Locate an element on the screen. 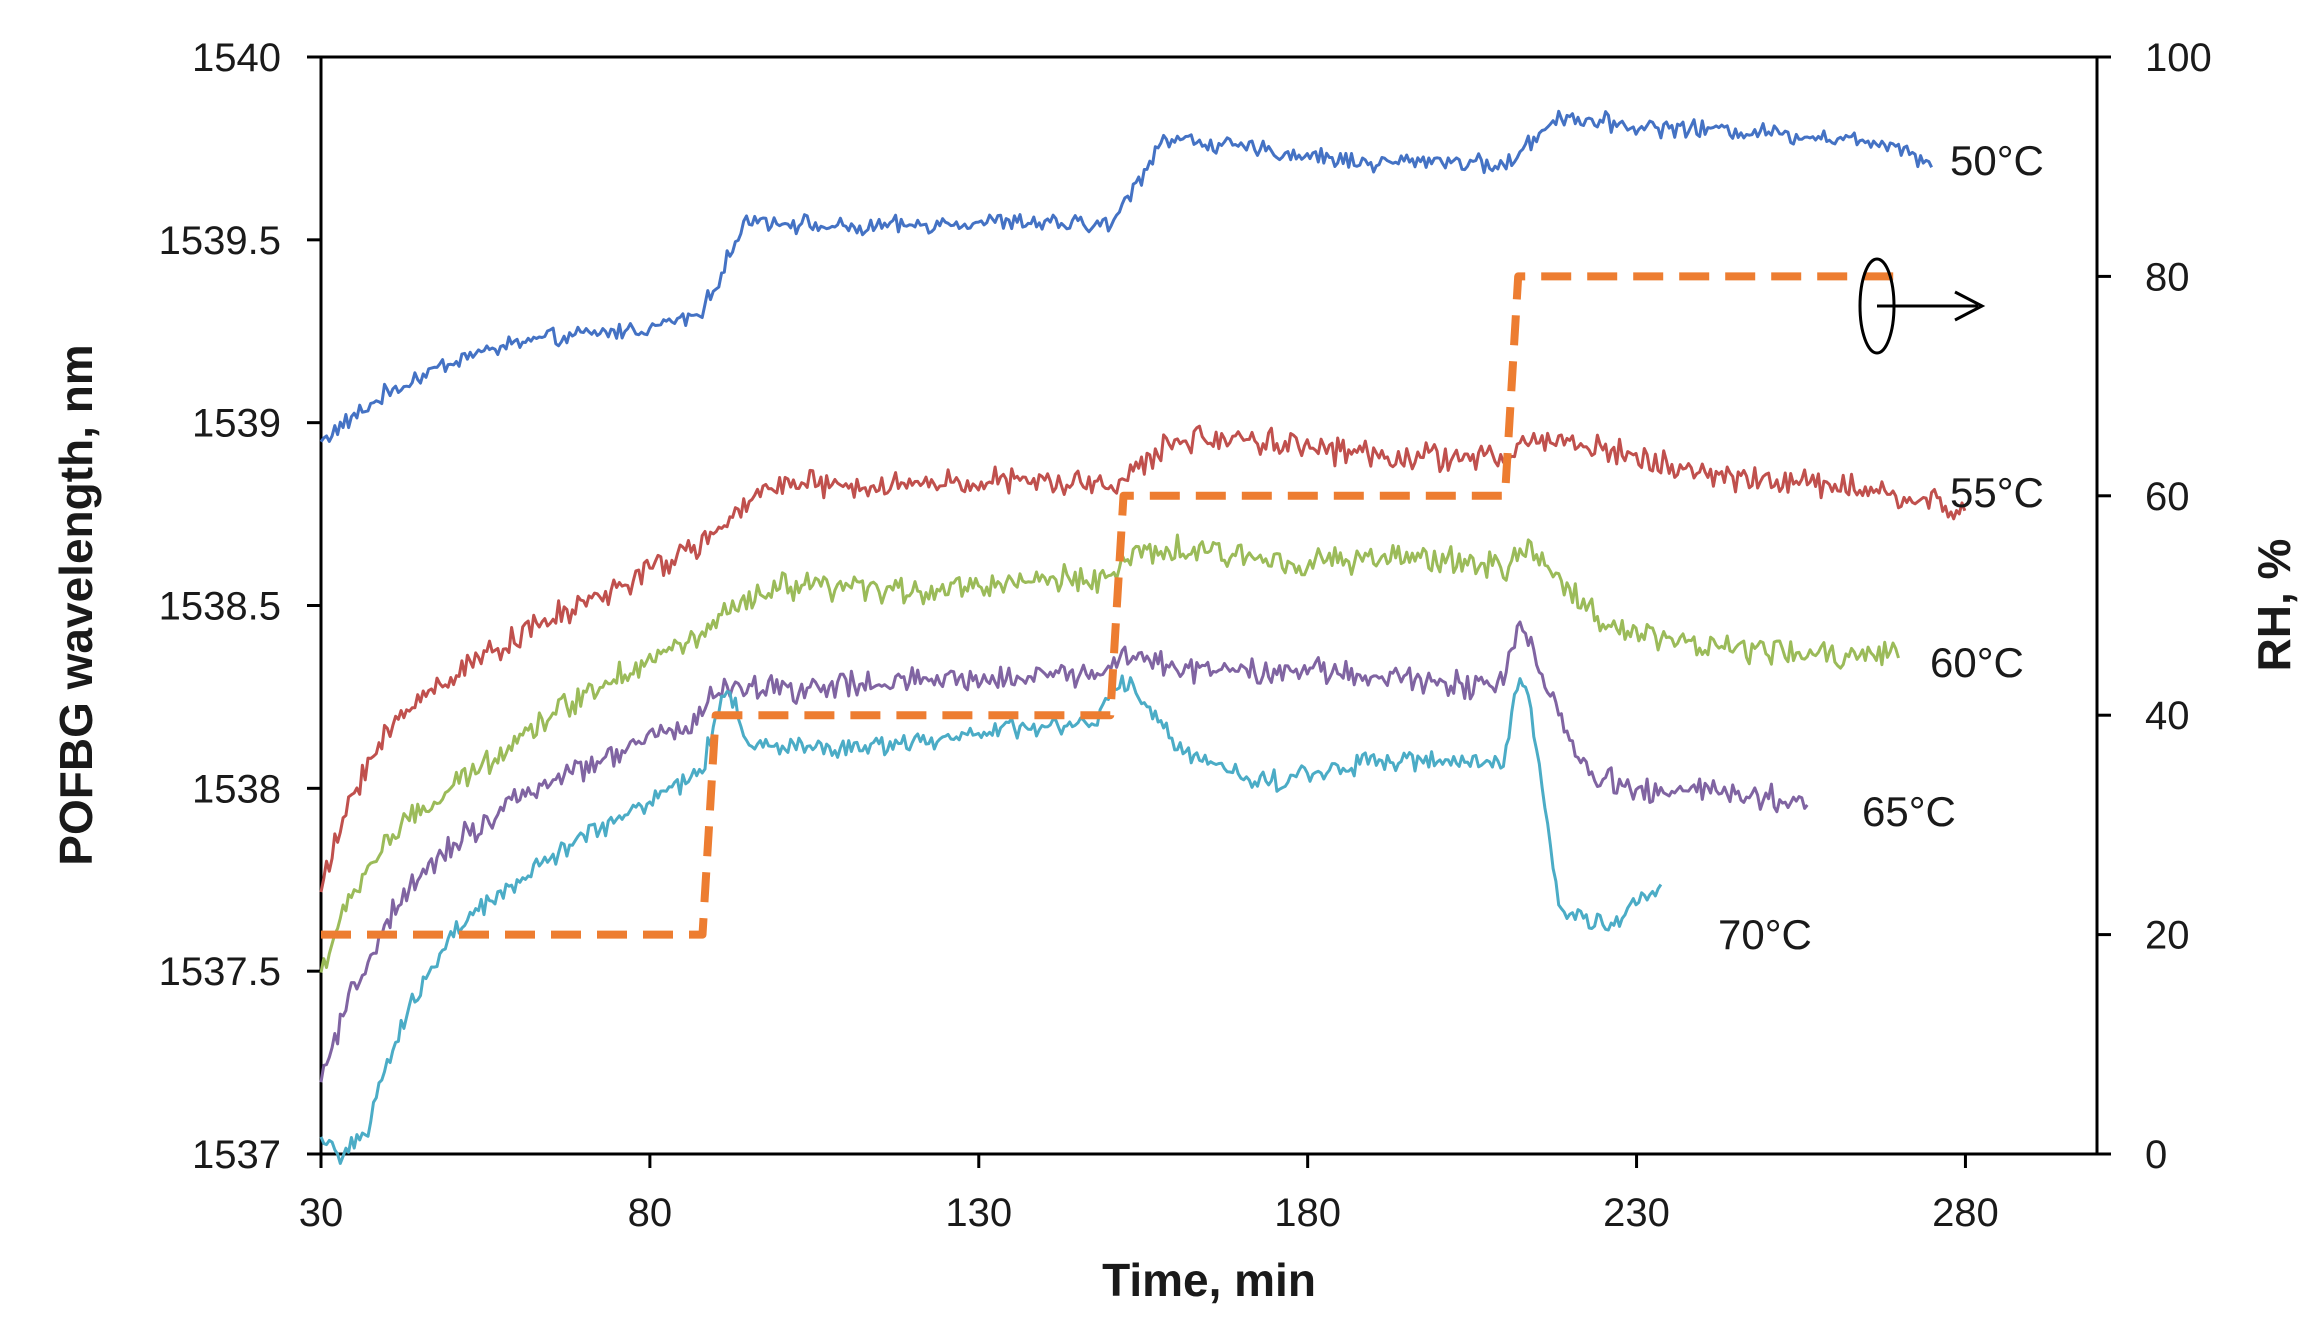  x-tick-label: 30 is located at coordinates (321, 1213).